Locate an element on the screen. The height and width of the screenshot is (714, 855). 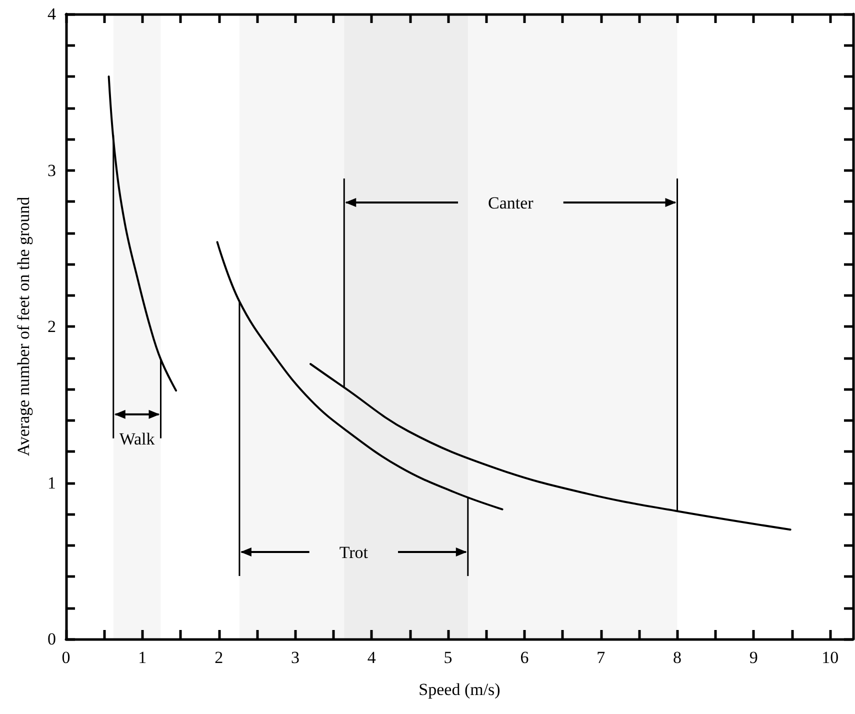
x-tick-label: 8 is located at coordinates (677, 657).